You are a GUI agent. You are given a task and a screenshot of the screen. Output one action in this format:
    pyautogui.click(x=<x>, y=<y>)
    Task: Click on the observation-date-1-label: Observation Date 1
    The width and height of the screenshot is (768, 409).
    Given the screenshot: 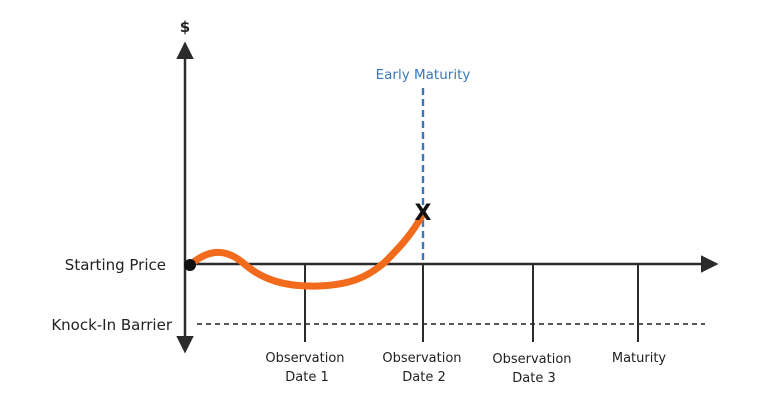 What is the action you would take?
    pyautogui.click(x=306, y=368)
    